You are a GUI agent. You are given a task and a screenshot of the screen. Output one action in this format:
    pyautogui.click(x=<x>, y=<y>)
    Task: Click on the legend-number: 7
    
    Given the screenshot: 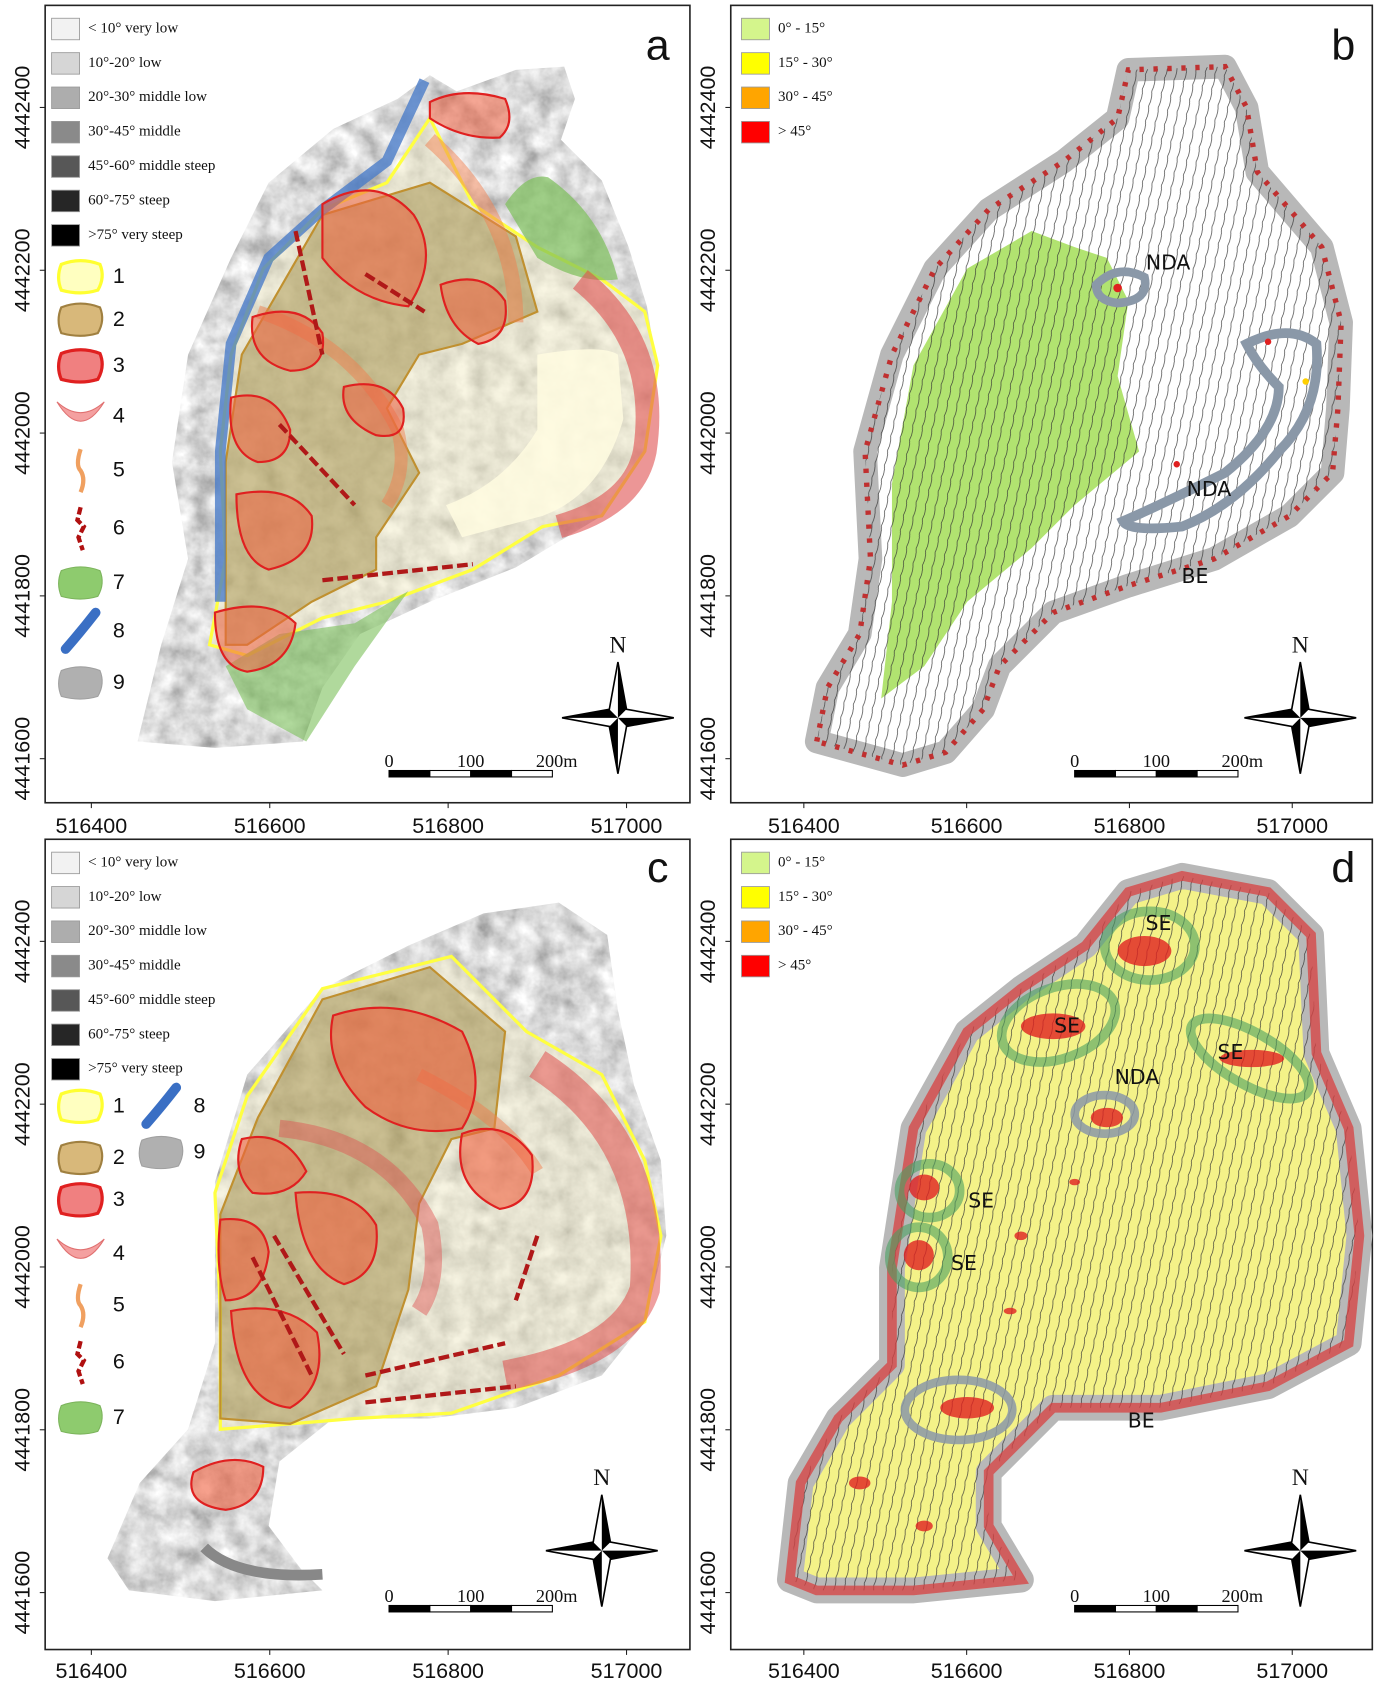 What is the action you would take?
    pyautogui.click(x=119, y=582)
    